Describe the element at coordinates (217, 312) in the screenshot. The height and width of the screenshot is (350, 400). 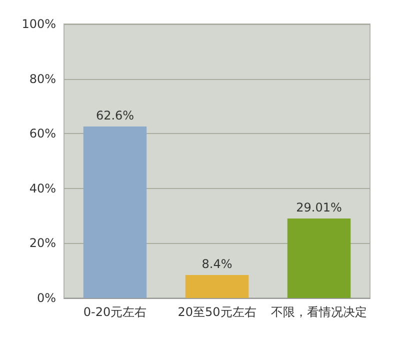
I see `x-tick-label: 20至50元左右` at that location.